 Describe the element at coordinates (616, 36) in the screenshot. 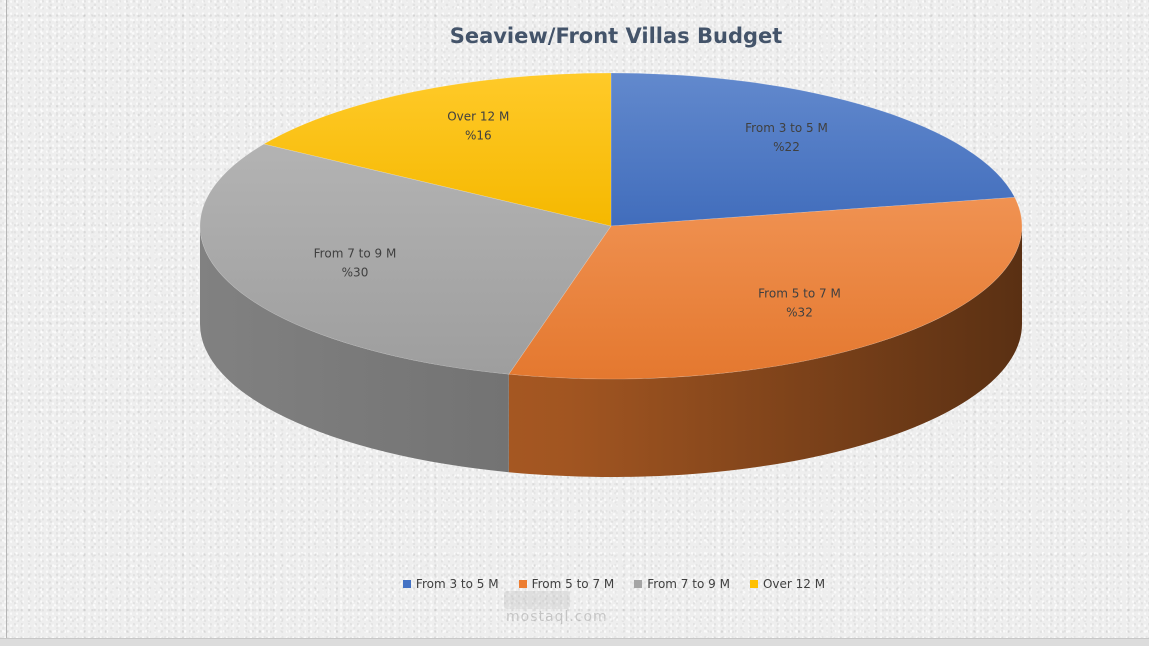

I see `chart-title: Seaview/Front Villas Budget` at that location.